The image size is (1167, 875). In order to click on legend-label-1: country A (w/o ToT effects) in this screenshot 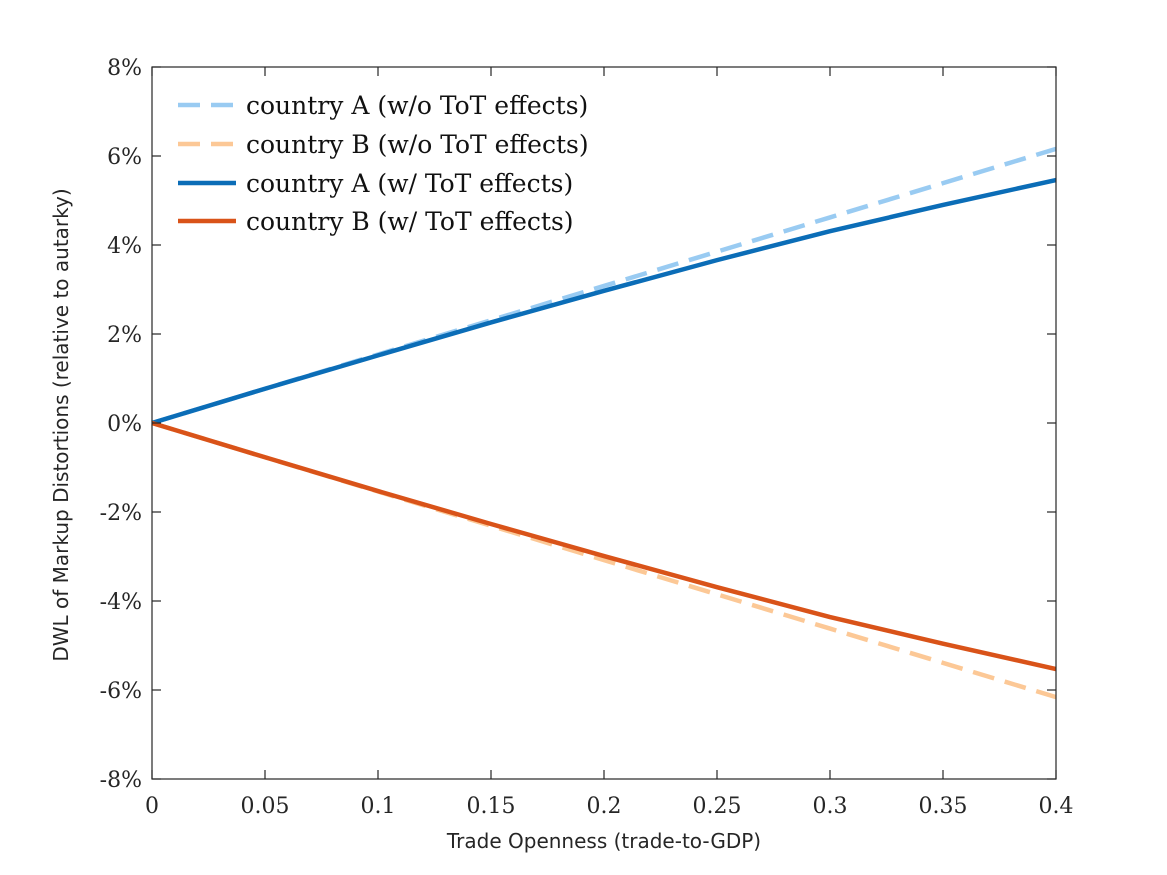, I will do `click(417, 105)`.